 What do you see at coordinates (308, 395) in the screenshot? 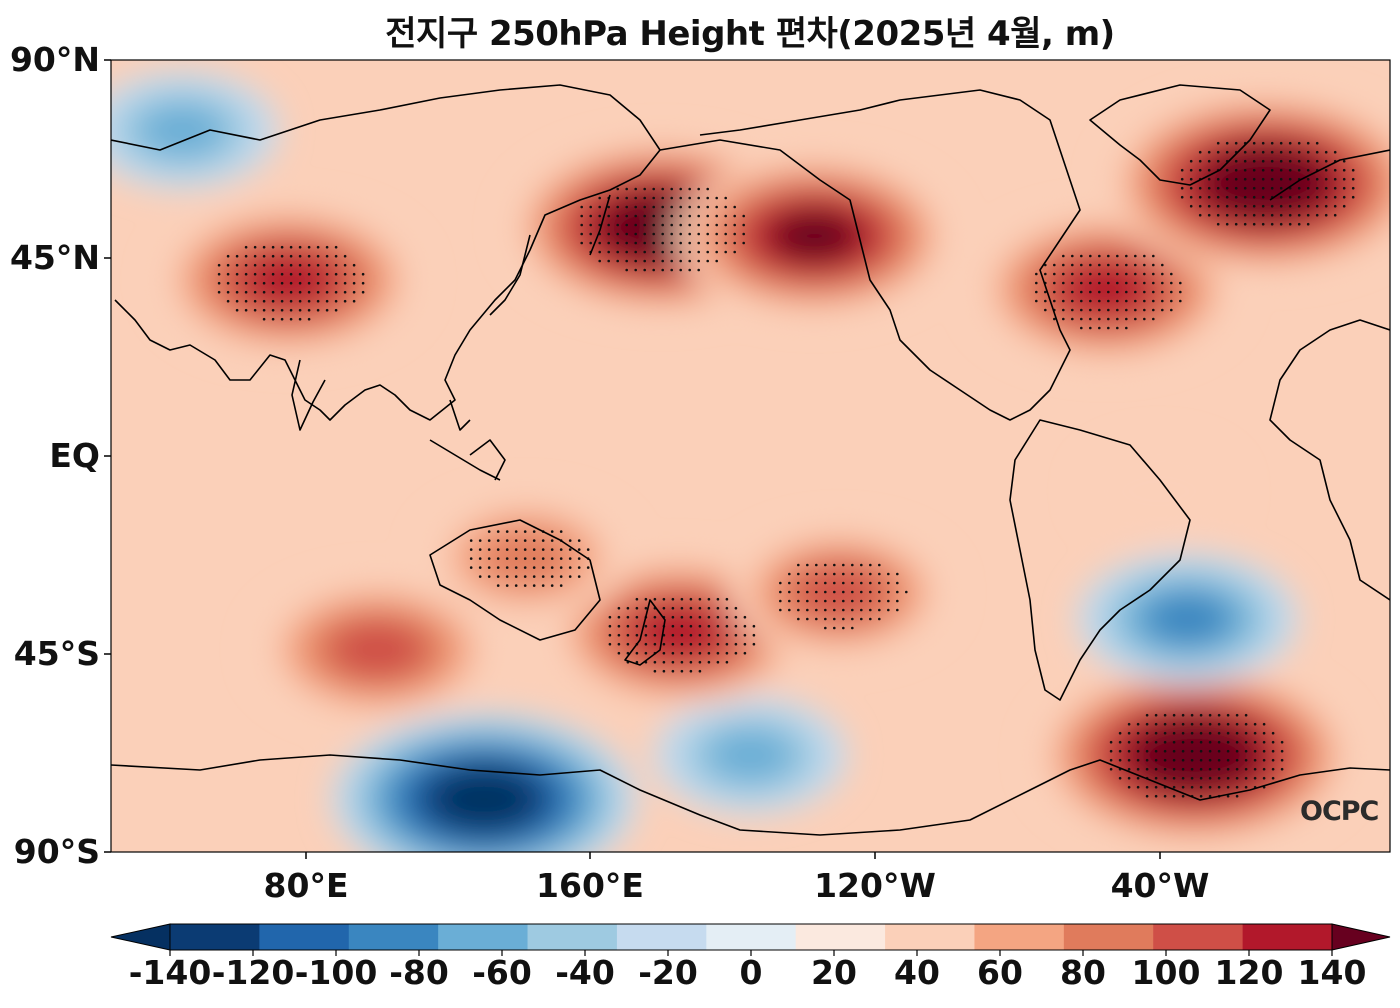
I see `coast-india` at bounding box center [308, 395].